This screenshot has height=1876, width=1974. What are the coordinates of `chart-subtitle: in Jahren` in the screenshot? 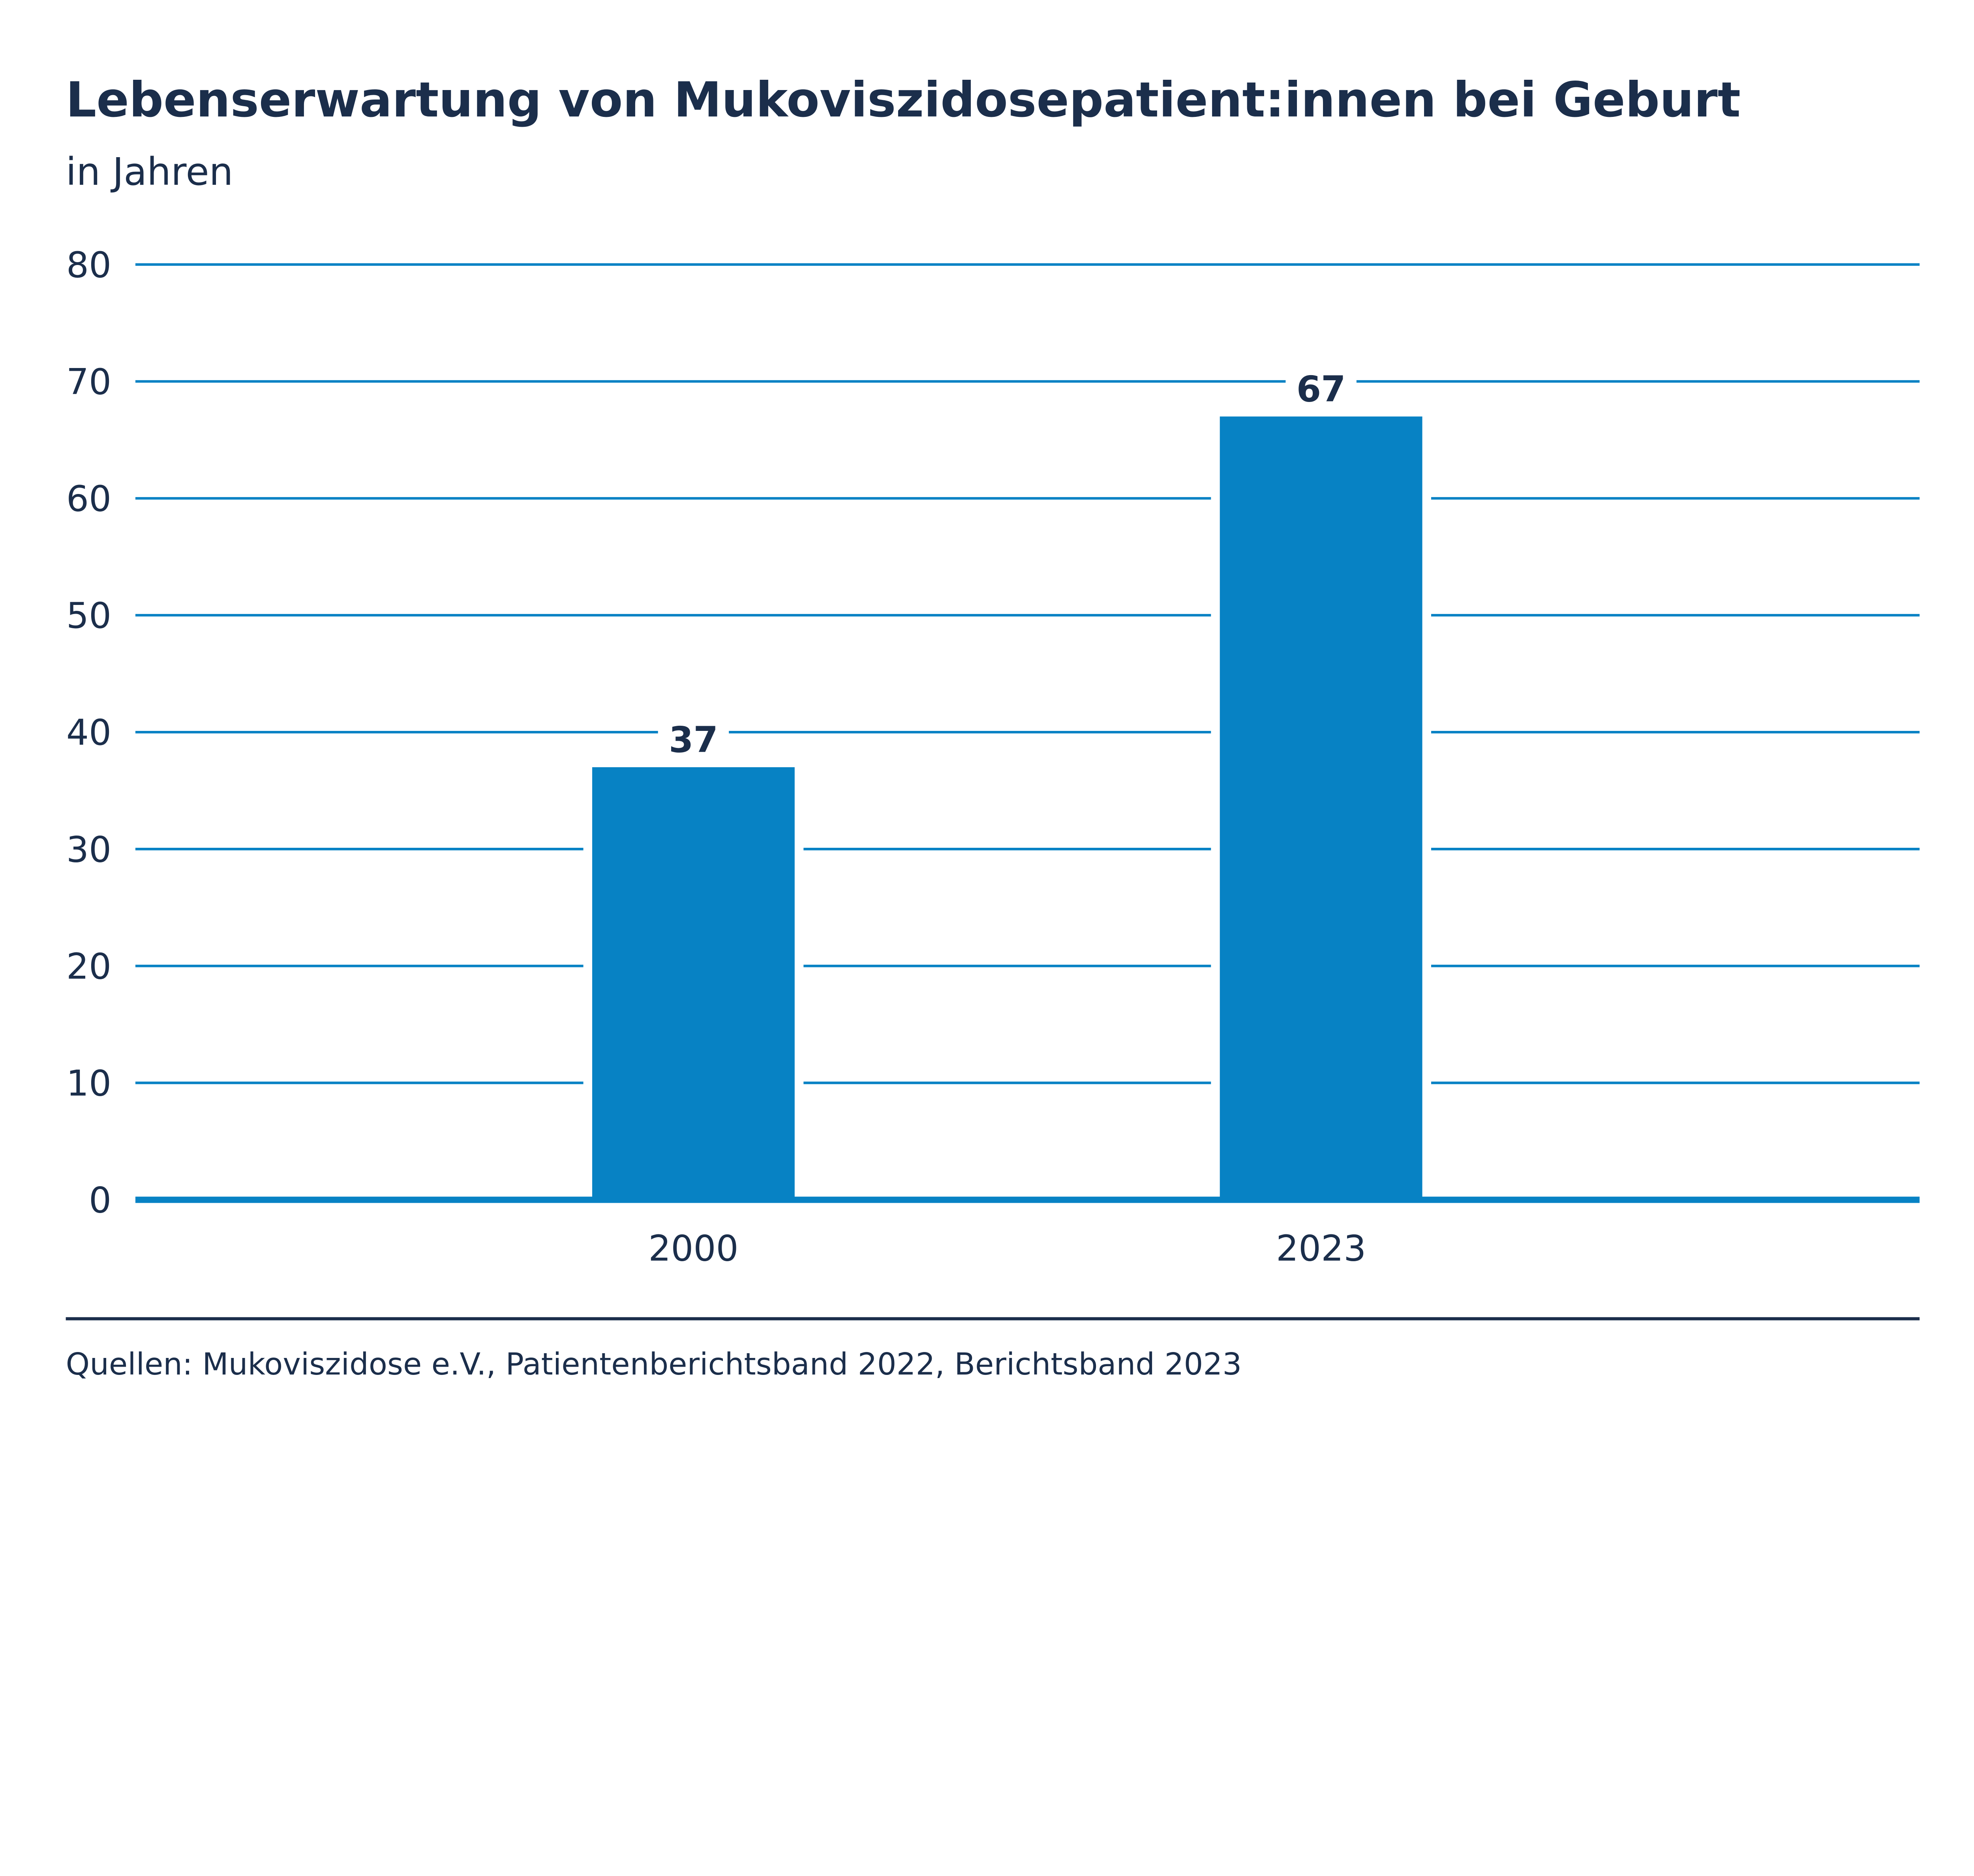 It's located at (149, 172).